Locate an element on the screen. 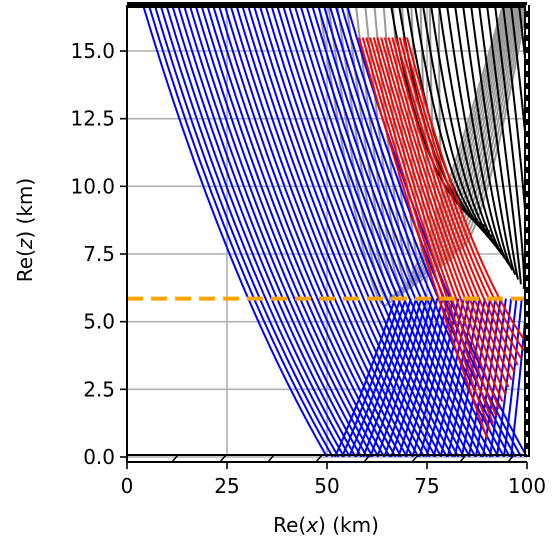 This screenshot has height=549, width=553. y-tick-label: 5.0 is located at coordinates (99, 322).